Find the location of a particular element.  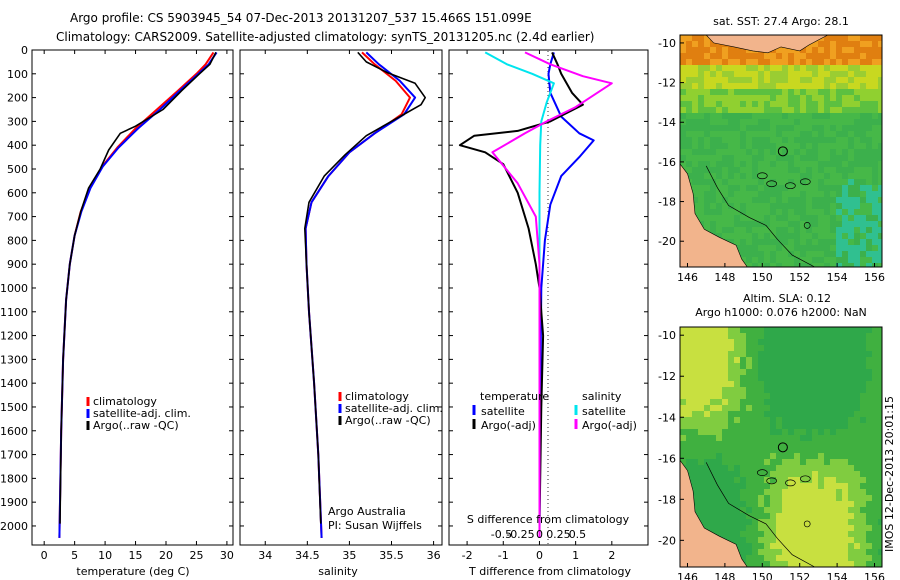

series-line-s-satellite is located at coordinates (519, 294).